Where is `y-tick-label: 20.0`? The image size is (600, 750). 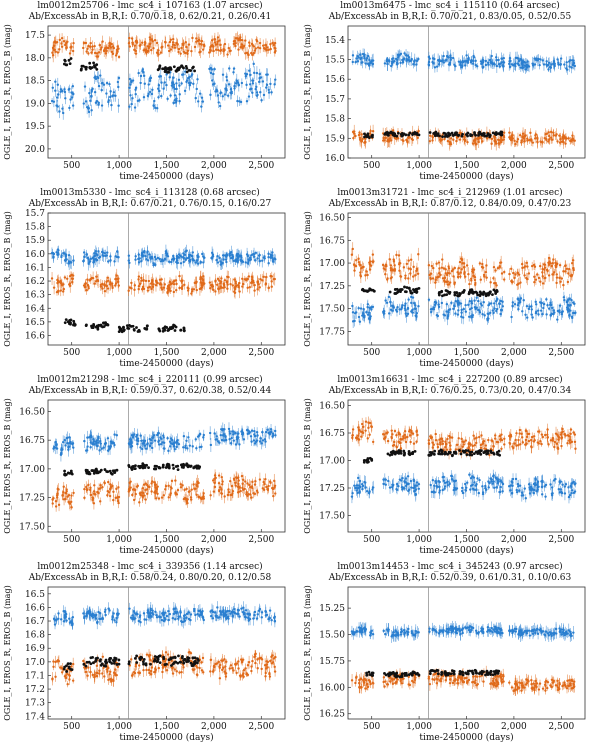
y-tick-label: 20.0 is located at coordinates (35, 150).